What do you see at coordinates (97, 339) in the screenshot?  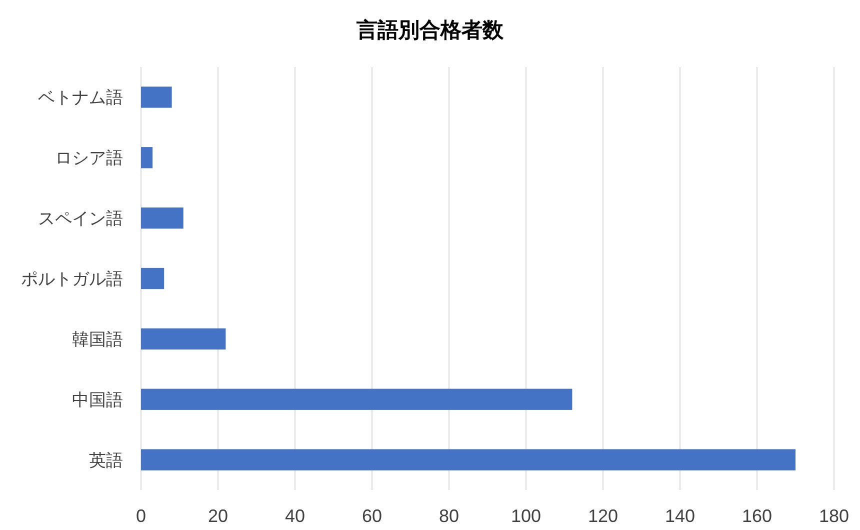 I see `y-tick-label: 韓国語` at bounding box center [97, 339].